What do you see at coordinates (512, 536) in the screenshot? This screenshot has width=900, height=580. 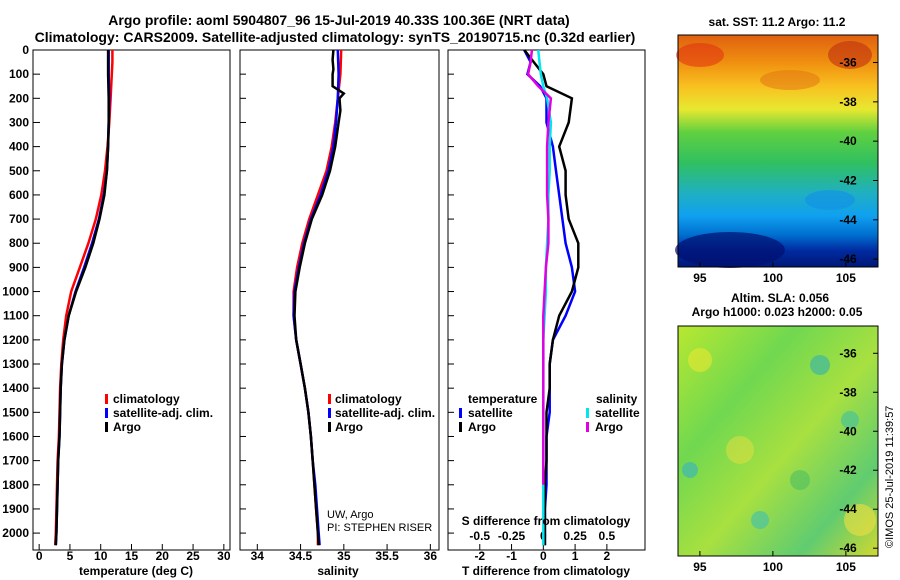 I see `s-diff-tick-label: -0.25` at bounding box center [512, 536].